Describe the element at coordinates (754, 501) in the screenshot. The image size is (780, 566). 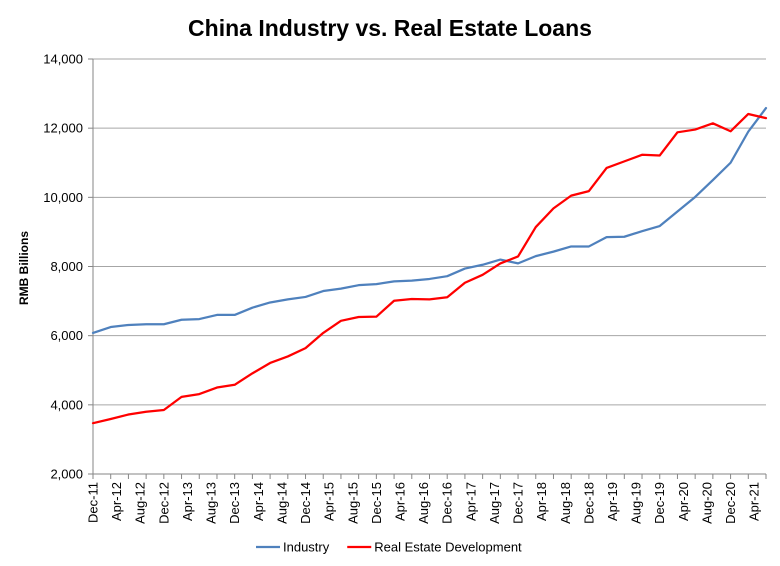
I see `x-tick-label: Apr-21` at that location.